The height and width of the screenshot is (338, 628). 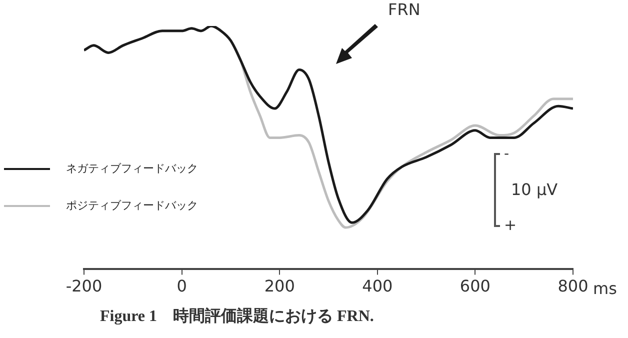 What do you see at coordinates (84, 286) in the screenshot?
I see `x-tick-label: -200` at bounding box center [84, 286].